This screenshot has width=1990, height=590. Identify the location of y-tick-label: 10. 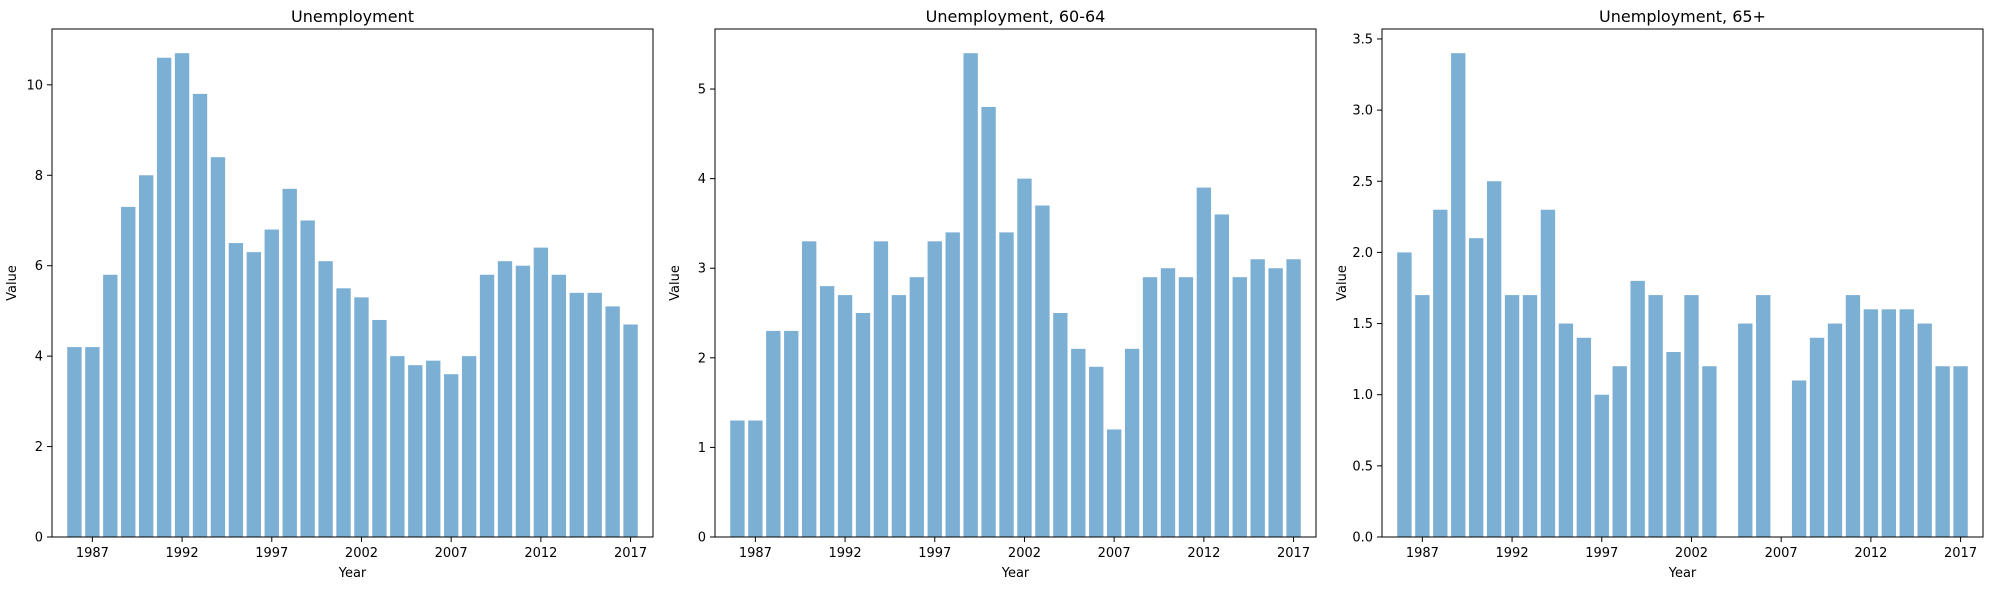
(34, 85).